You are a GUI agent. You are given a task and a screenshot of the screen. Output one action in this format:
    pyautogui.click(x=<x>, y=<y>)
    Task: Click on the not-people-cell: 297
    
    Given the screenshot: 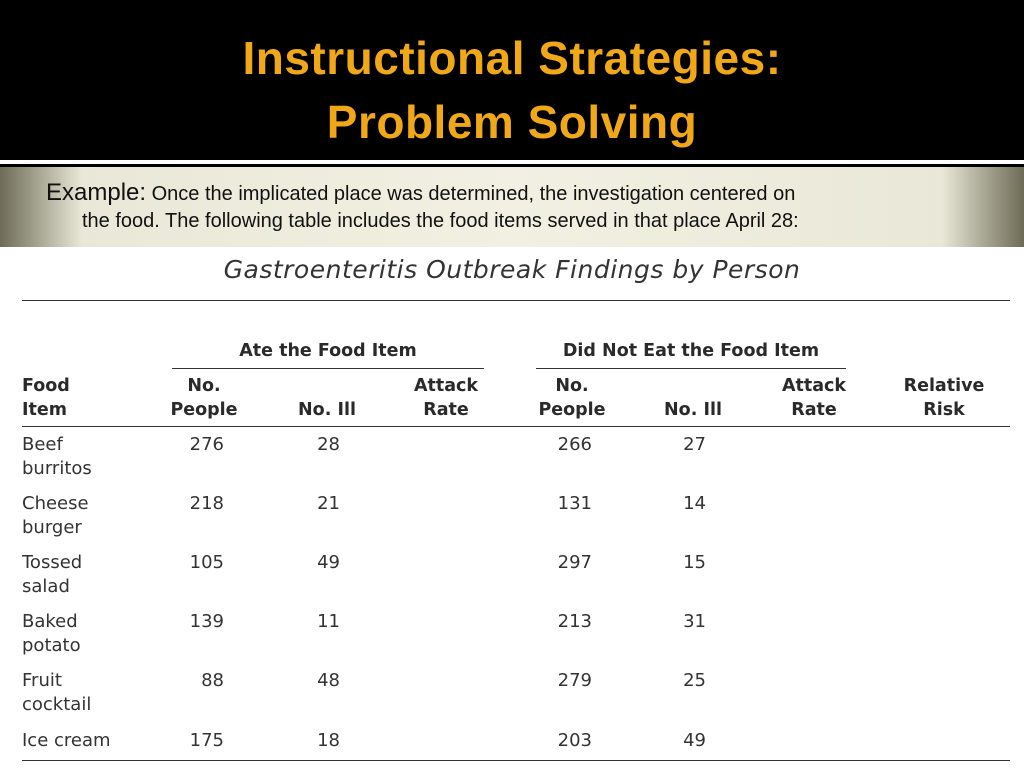 What is the action you would take?
    pyautogui.click(x=574, y=562)
    